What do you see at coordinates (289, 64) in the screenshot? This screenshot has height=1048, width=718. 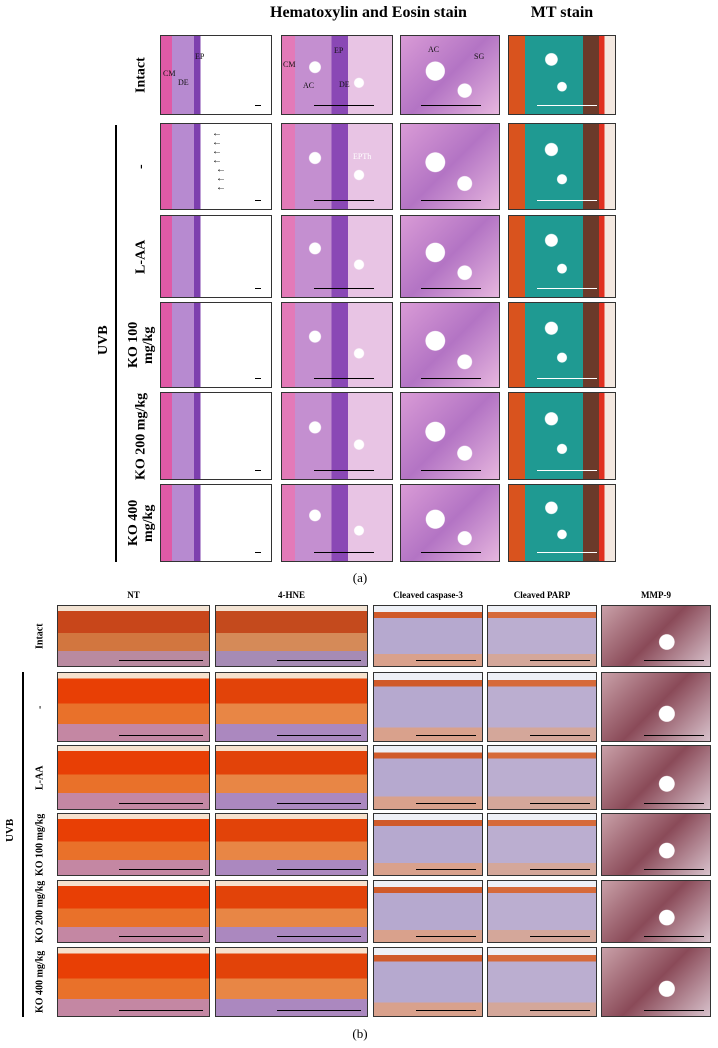 I see `annotation: CM` at bounding box center [289, 64].